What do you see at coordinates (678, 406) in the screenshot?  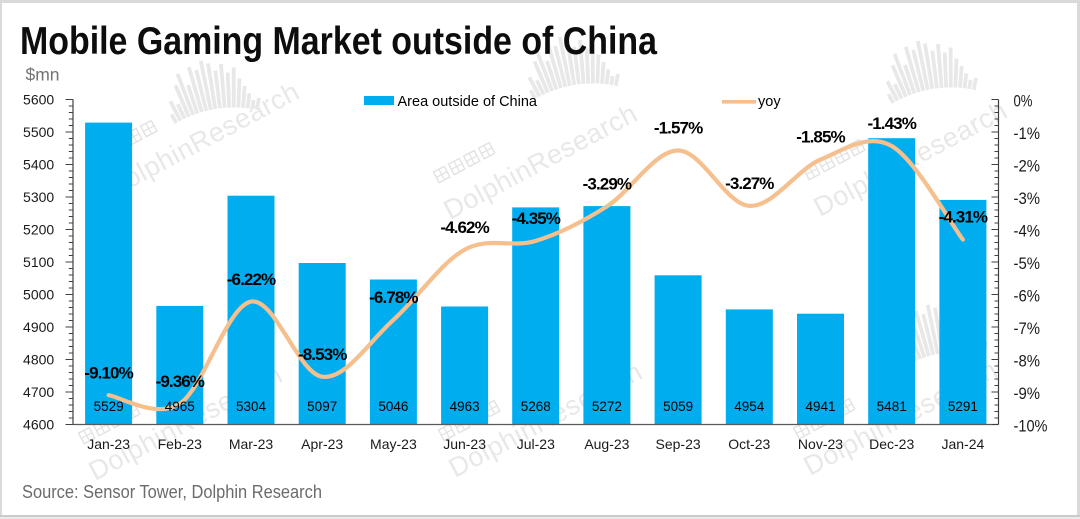 I see `svg-text: 5059` at bounding box center [678, 406].